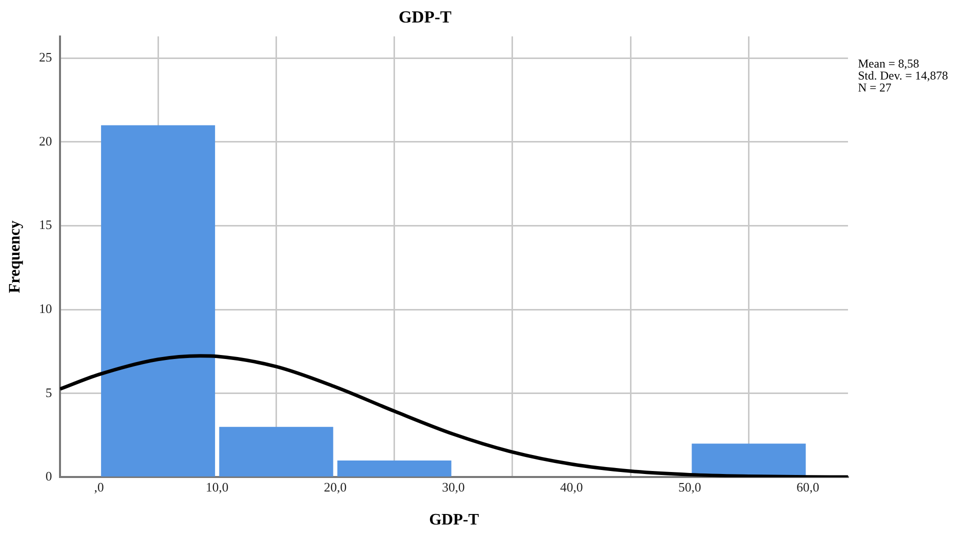 The image size is (972, 540). Describe the element at coordinates (425, 17) in the screenshot. I see `chart-title: GDP-T` at that location.